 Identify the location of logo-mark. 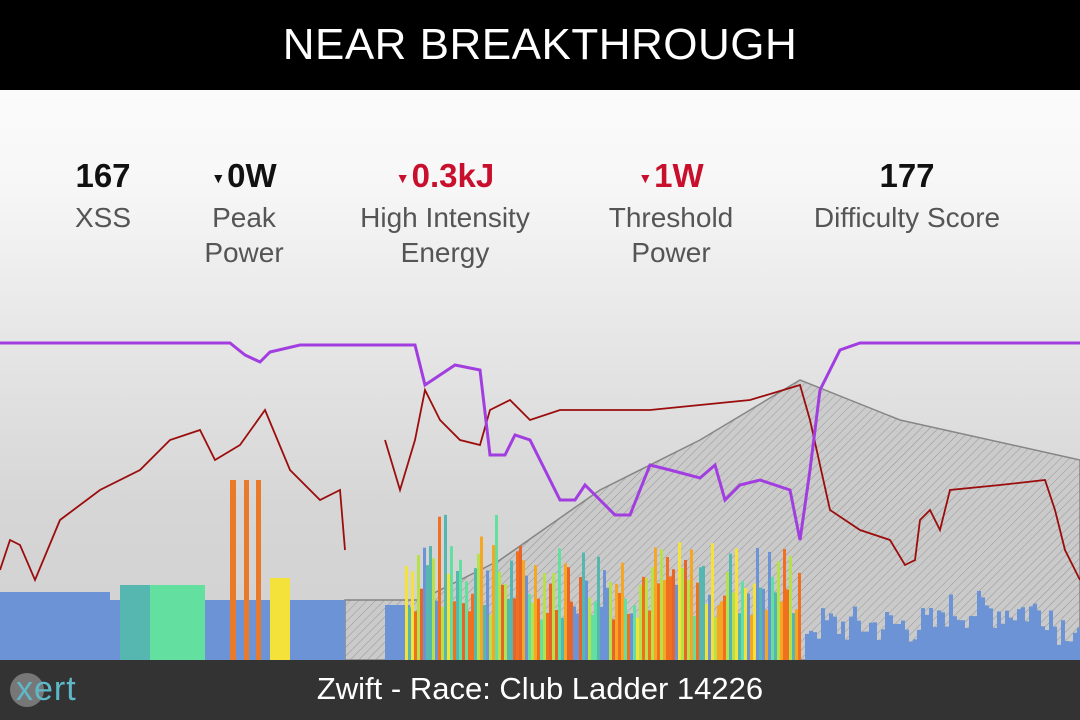
(27, 690).